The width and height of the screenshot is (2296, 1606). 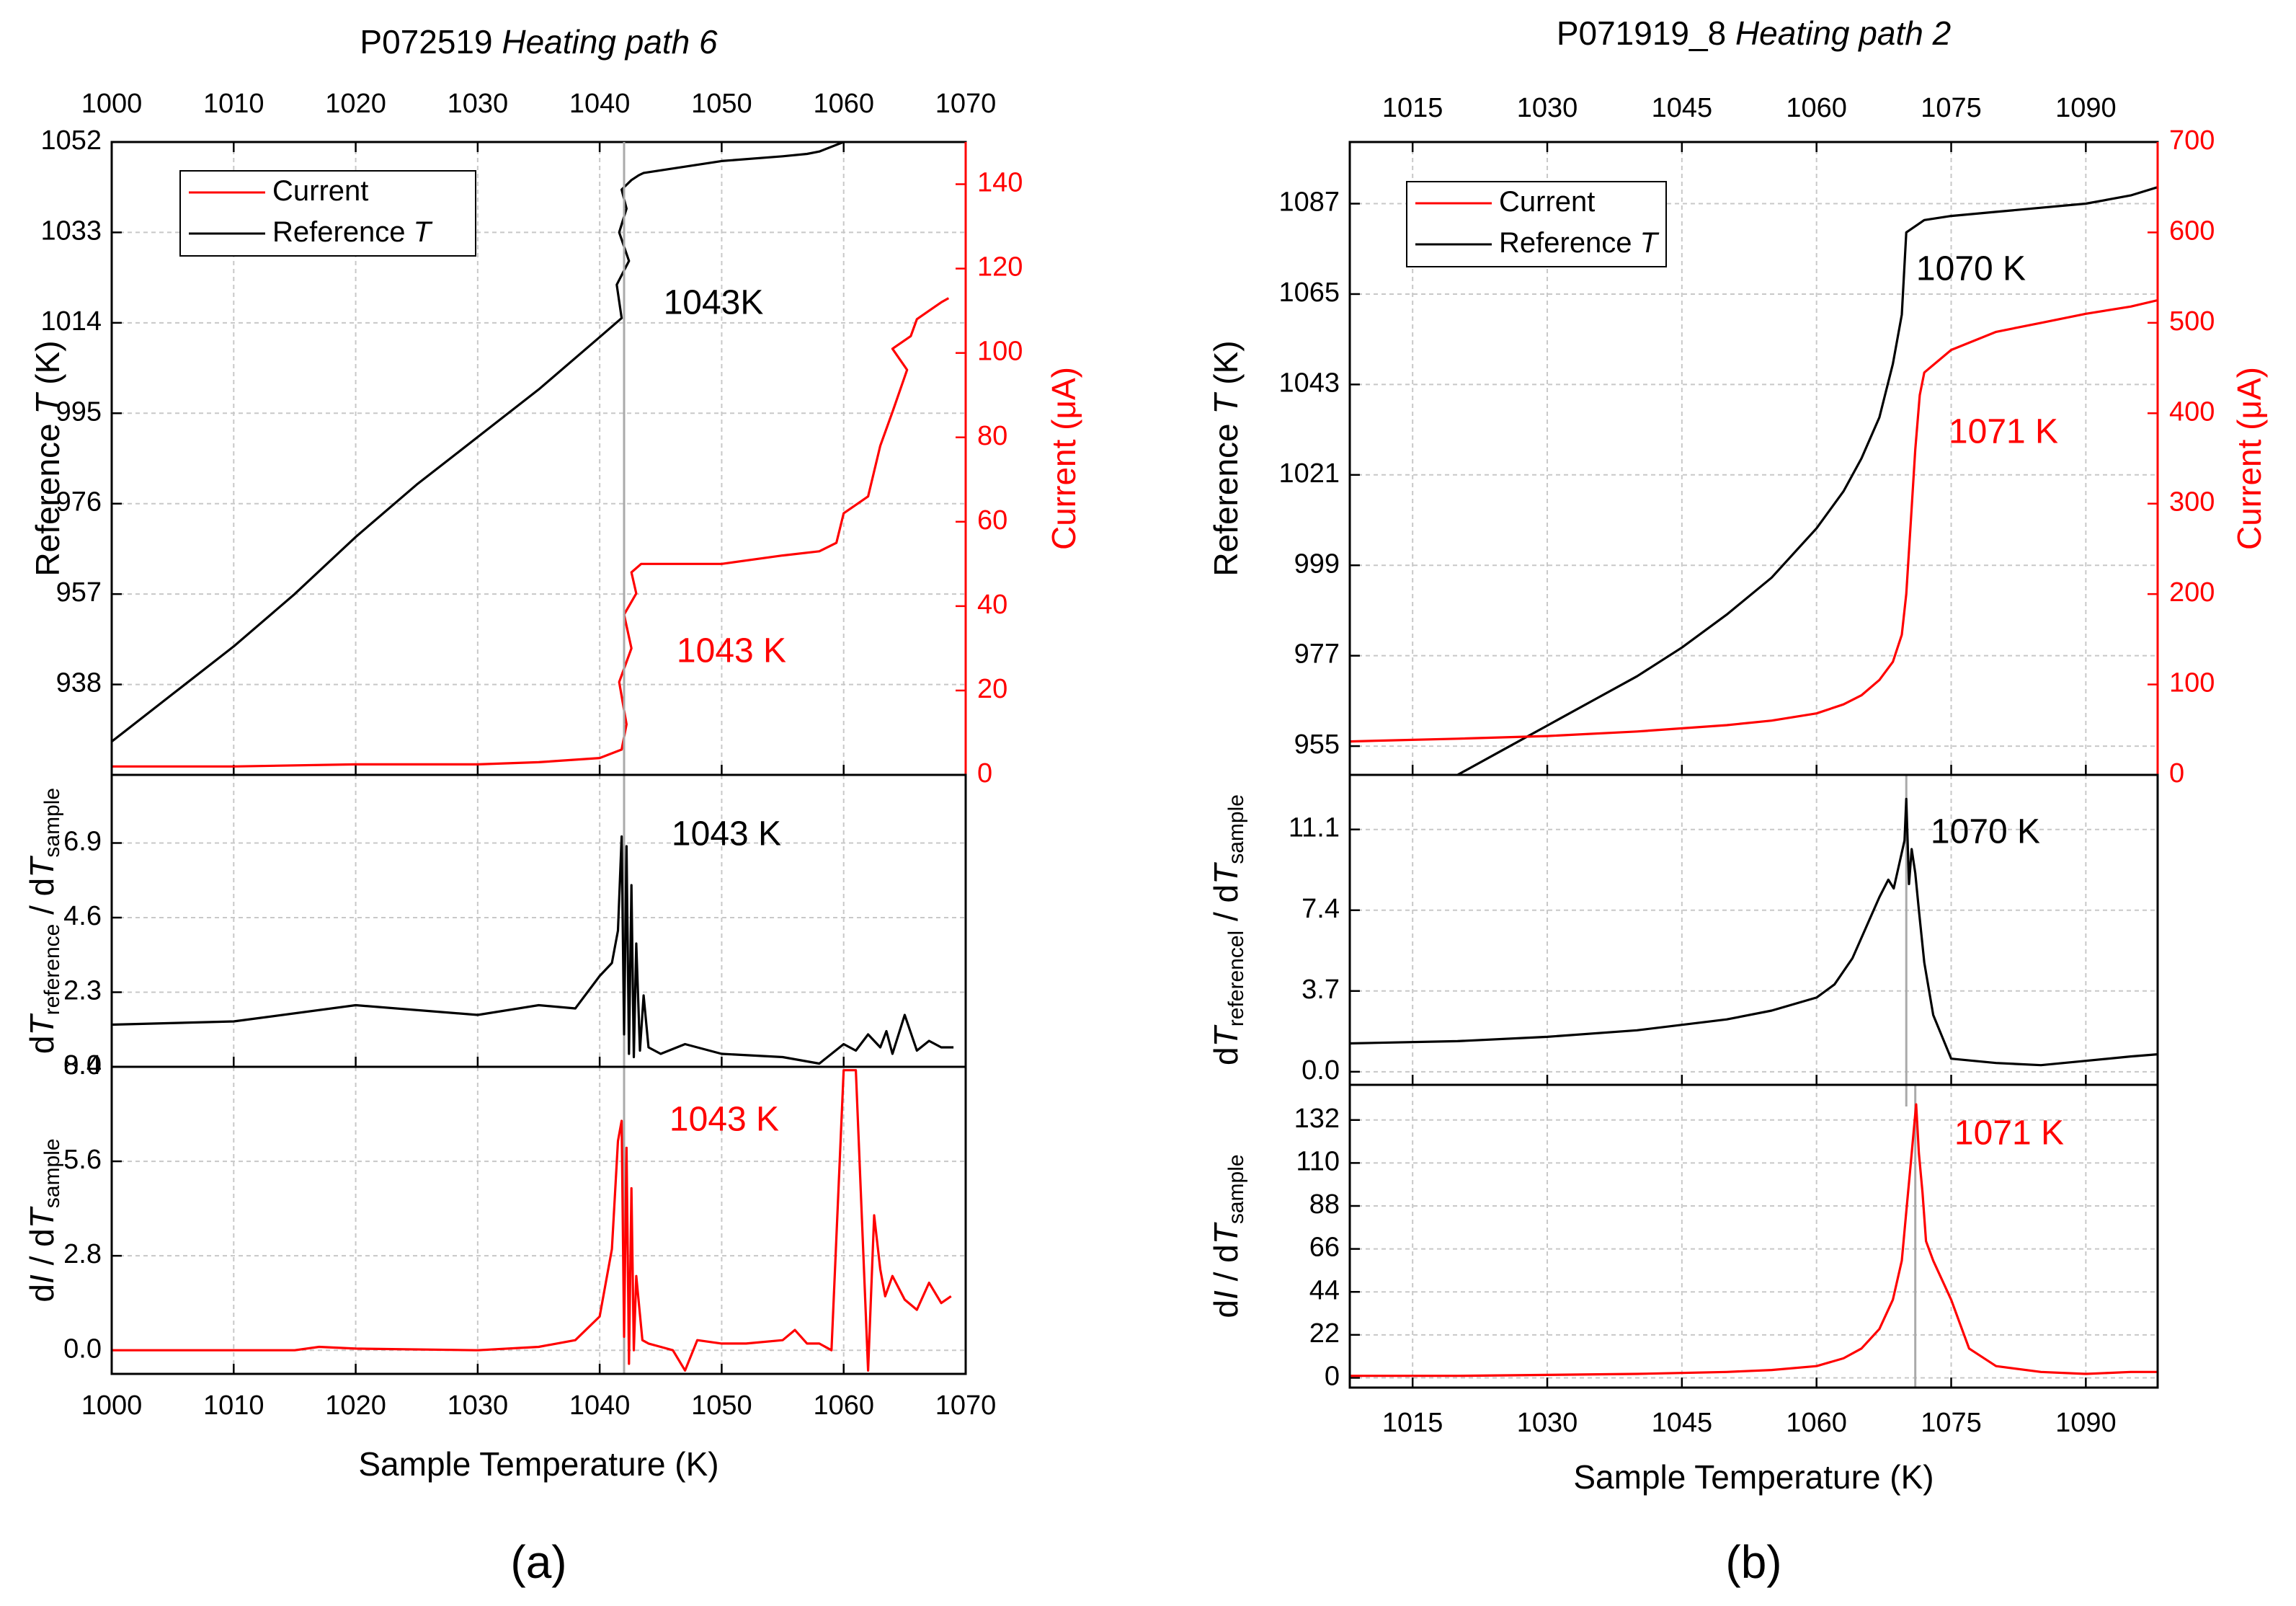 I want to click on y-tick-label: 977, so click(x=1317, y=654).